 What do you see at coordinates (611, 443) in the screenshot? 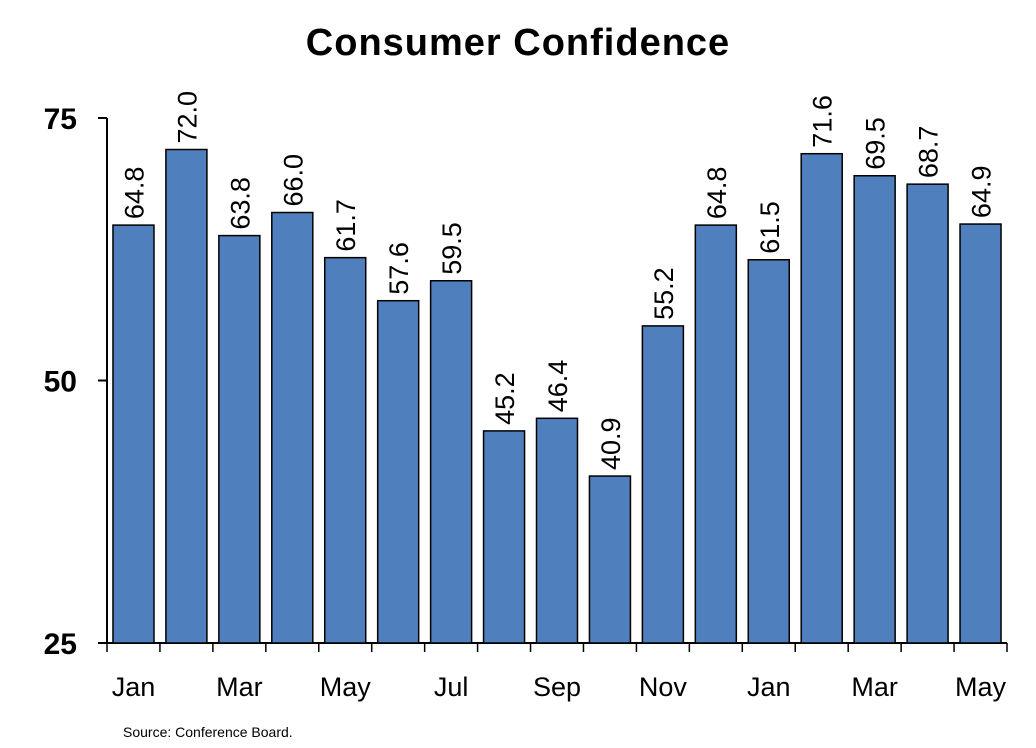
I see `data-label: 40.9` at bounding box center [611, 443].